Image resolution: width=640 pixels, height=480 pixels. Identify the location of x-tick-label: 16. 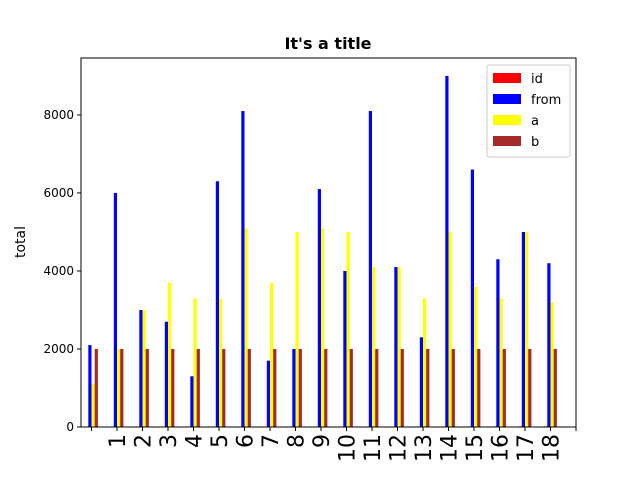
(501, 448).